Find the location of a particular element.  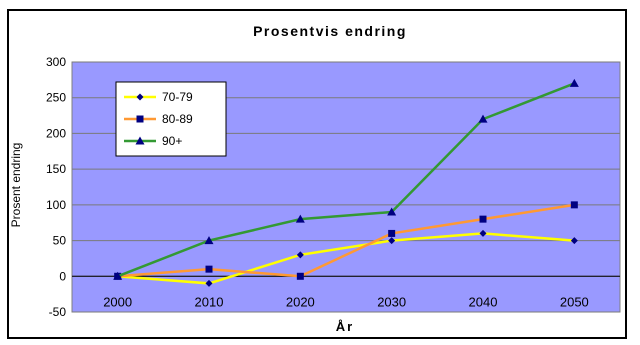

y-tick-label: -50 is located at coordinates (58, 312).